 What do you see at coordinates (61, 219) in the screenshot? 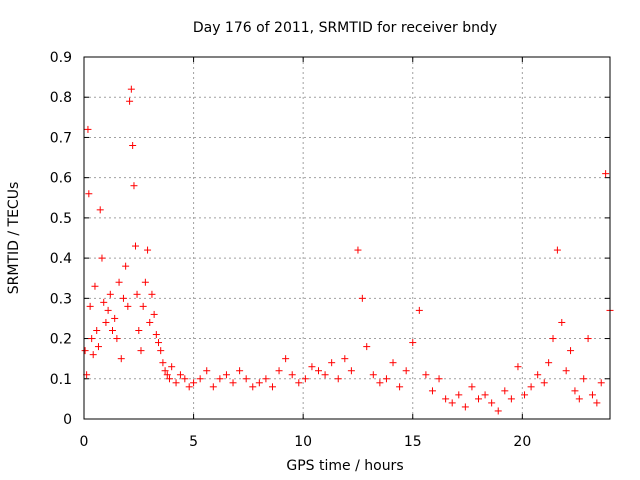
I see `y-tick-label: 0.5` at bounding box center [61, 219].